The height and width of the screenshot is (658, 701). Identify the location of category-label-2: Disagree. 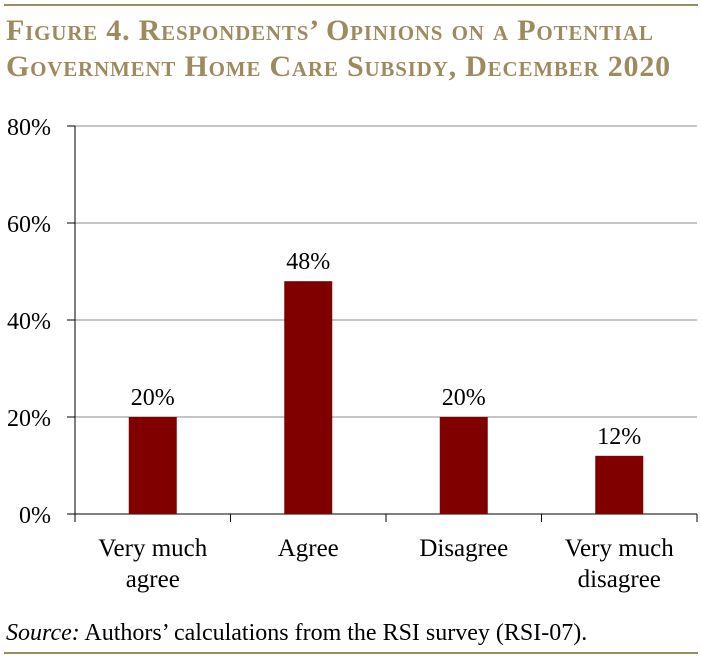
(463, 548).